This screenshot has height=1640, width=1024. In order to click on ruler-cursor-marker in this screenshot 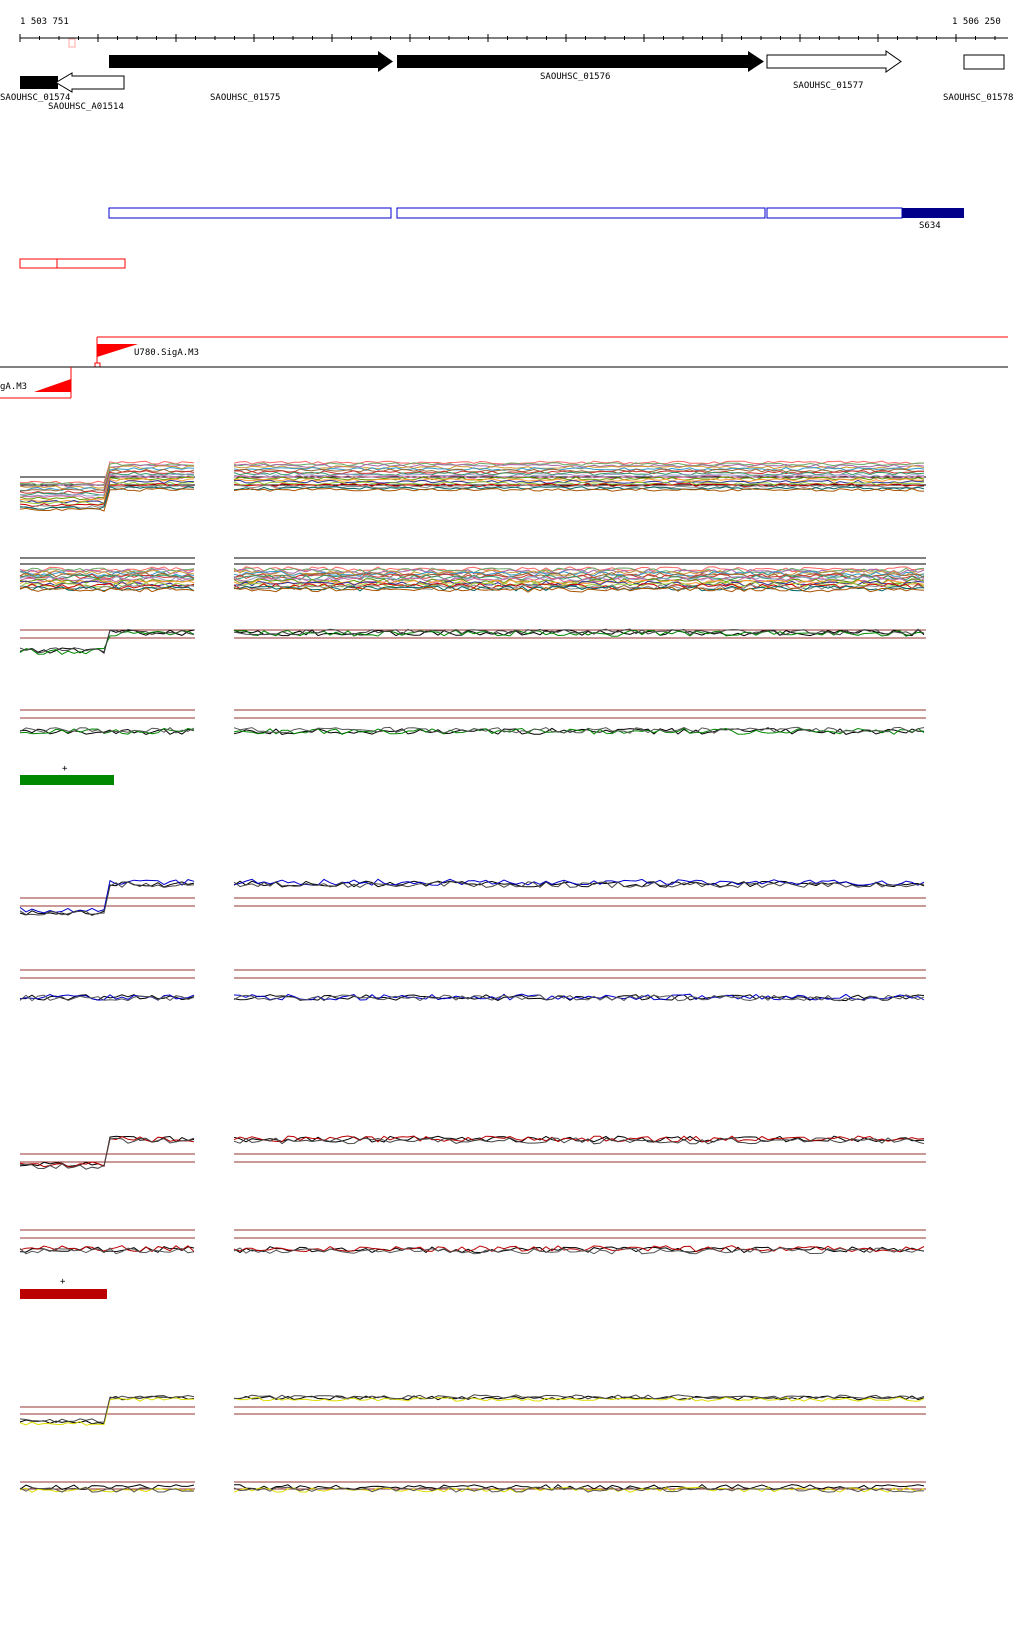, I will do `click(72, 43)`.